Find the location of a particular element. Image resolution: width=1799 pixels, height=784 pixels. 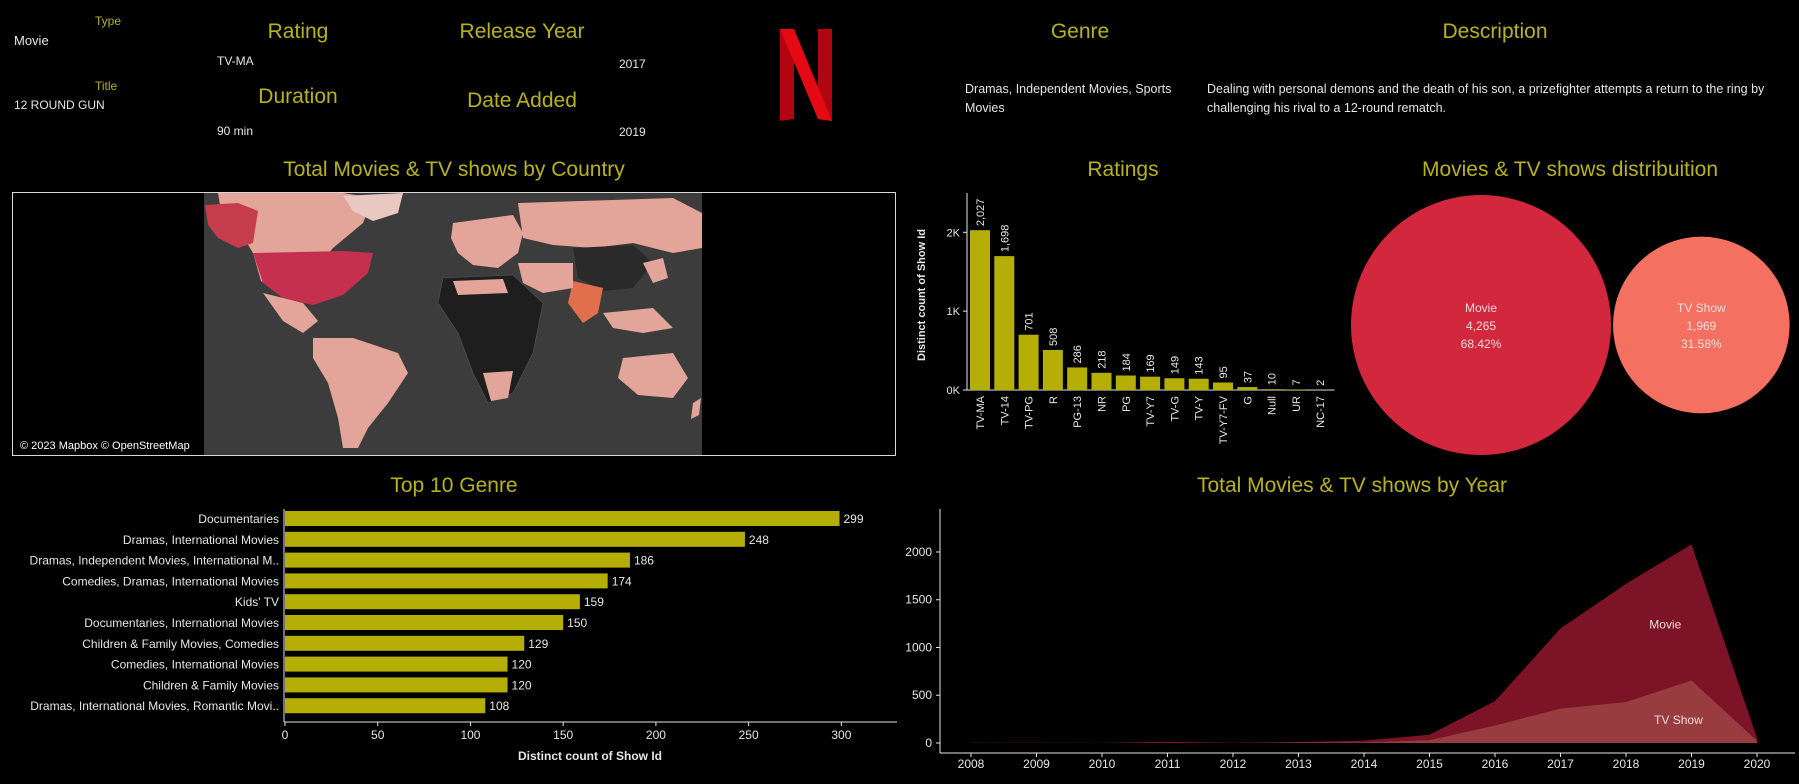

map-title: Total Movies & TV shows by Country is located at coordinates (454, 169).